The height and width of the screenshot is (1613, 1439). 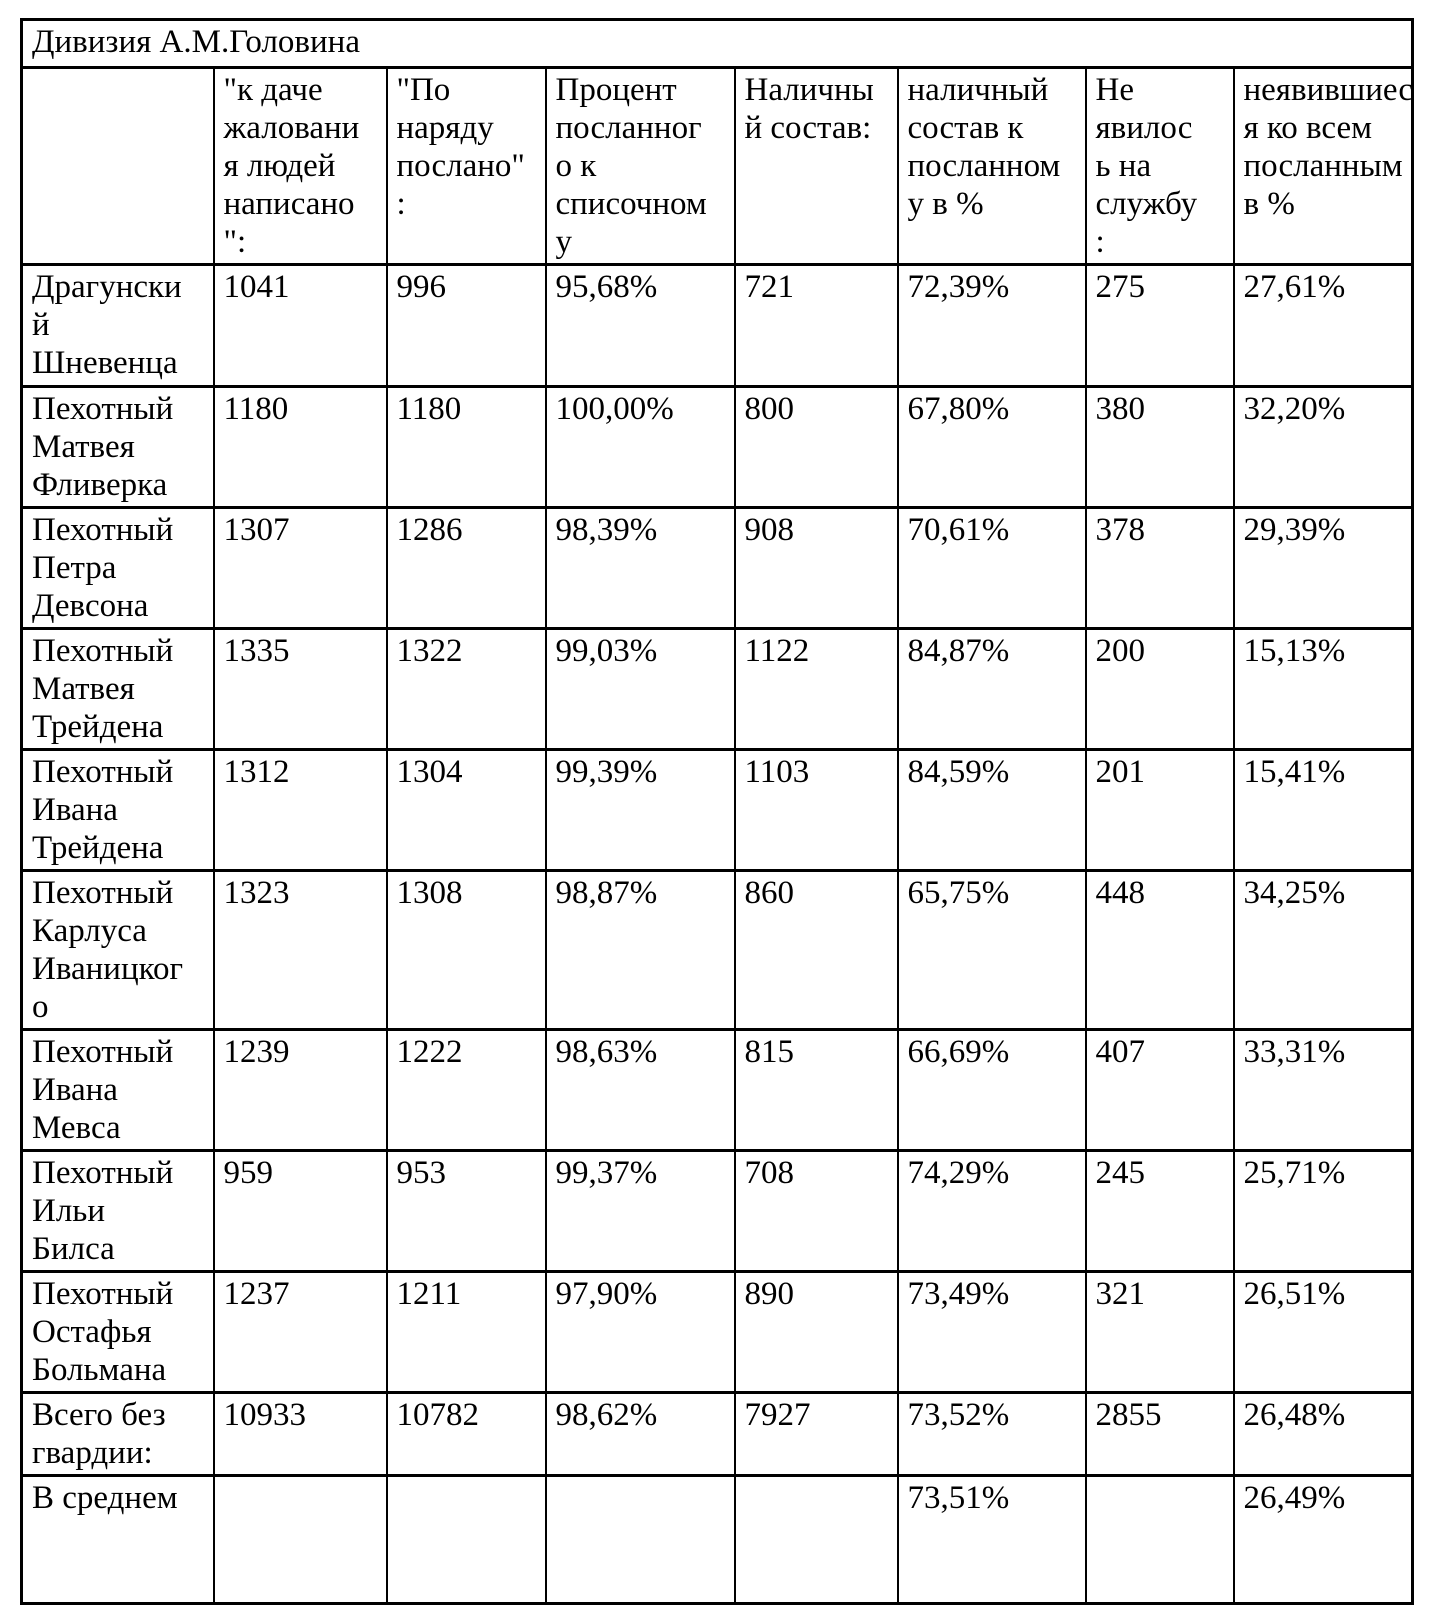 I want to click on value-cell: 1041, so click(x=300, y=325).